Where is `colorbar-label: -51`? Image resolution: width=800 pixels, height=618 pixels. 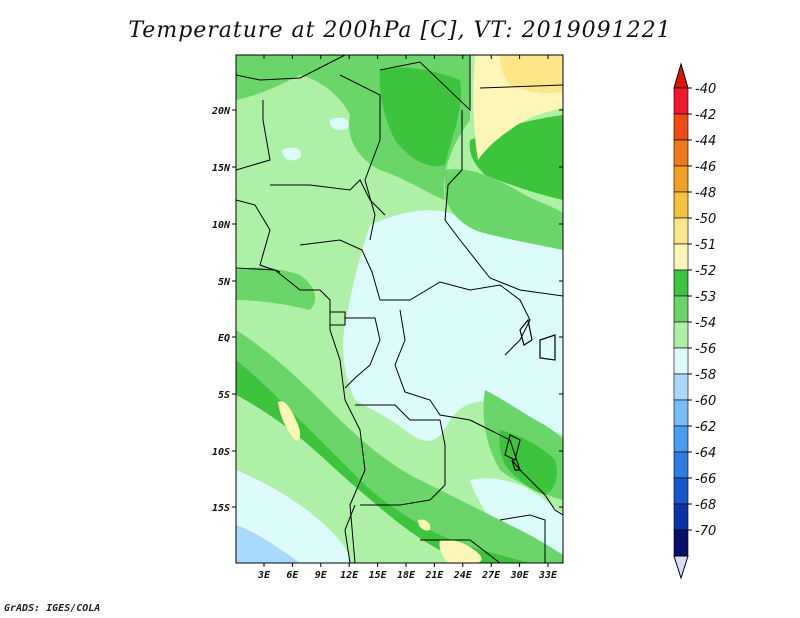 colorbar-label: -51 is located at coordinates (705, 245).